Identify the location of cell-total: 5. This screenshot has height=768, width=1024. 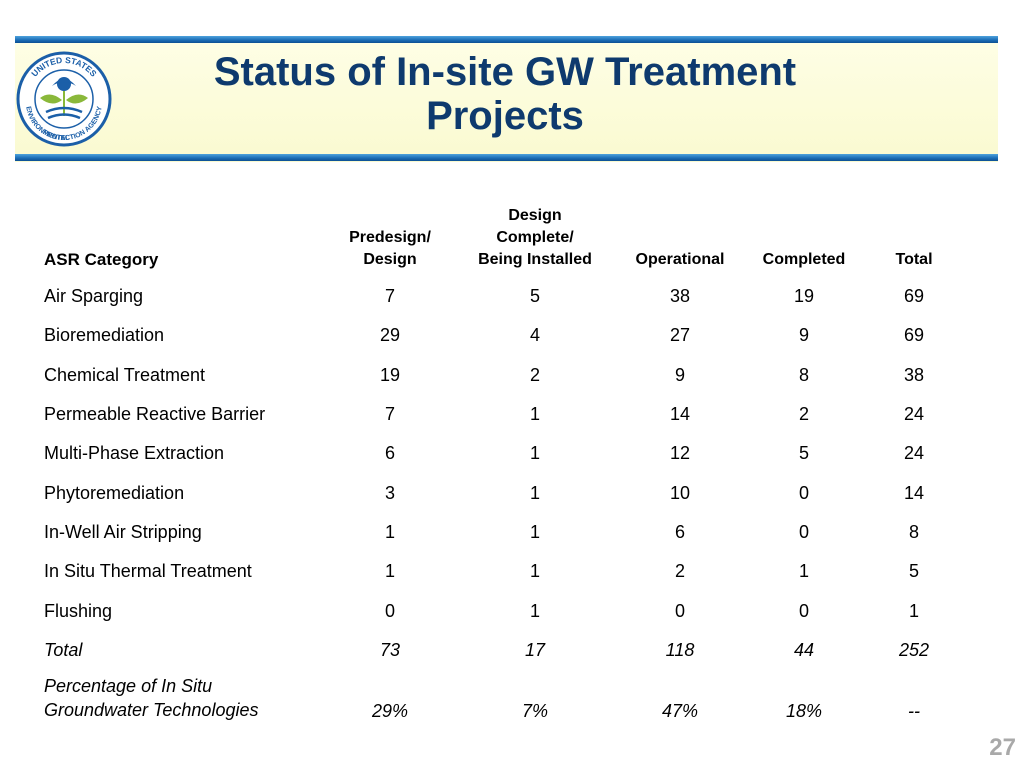
(913, 571).